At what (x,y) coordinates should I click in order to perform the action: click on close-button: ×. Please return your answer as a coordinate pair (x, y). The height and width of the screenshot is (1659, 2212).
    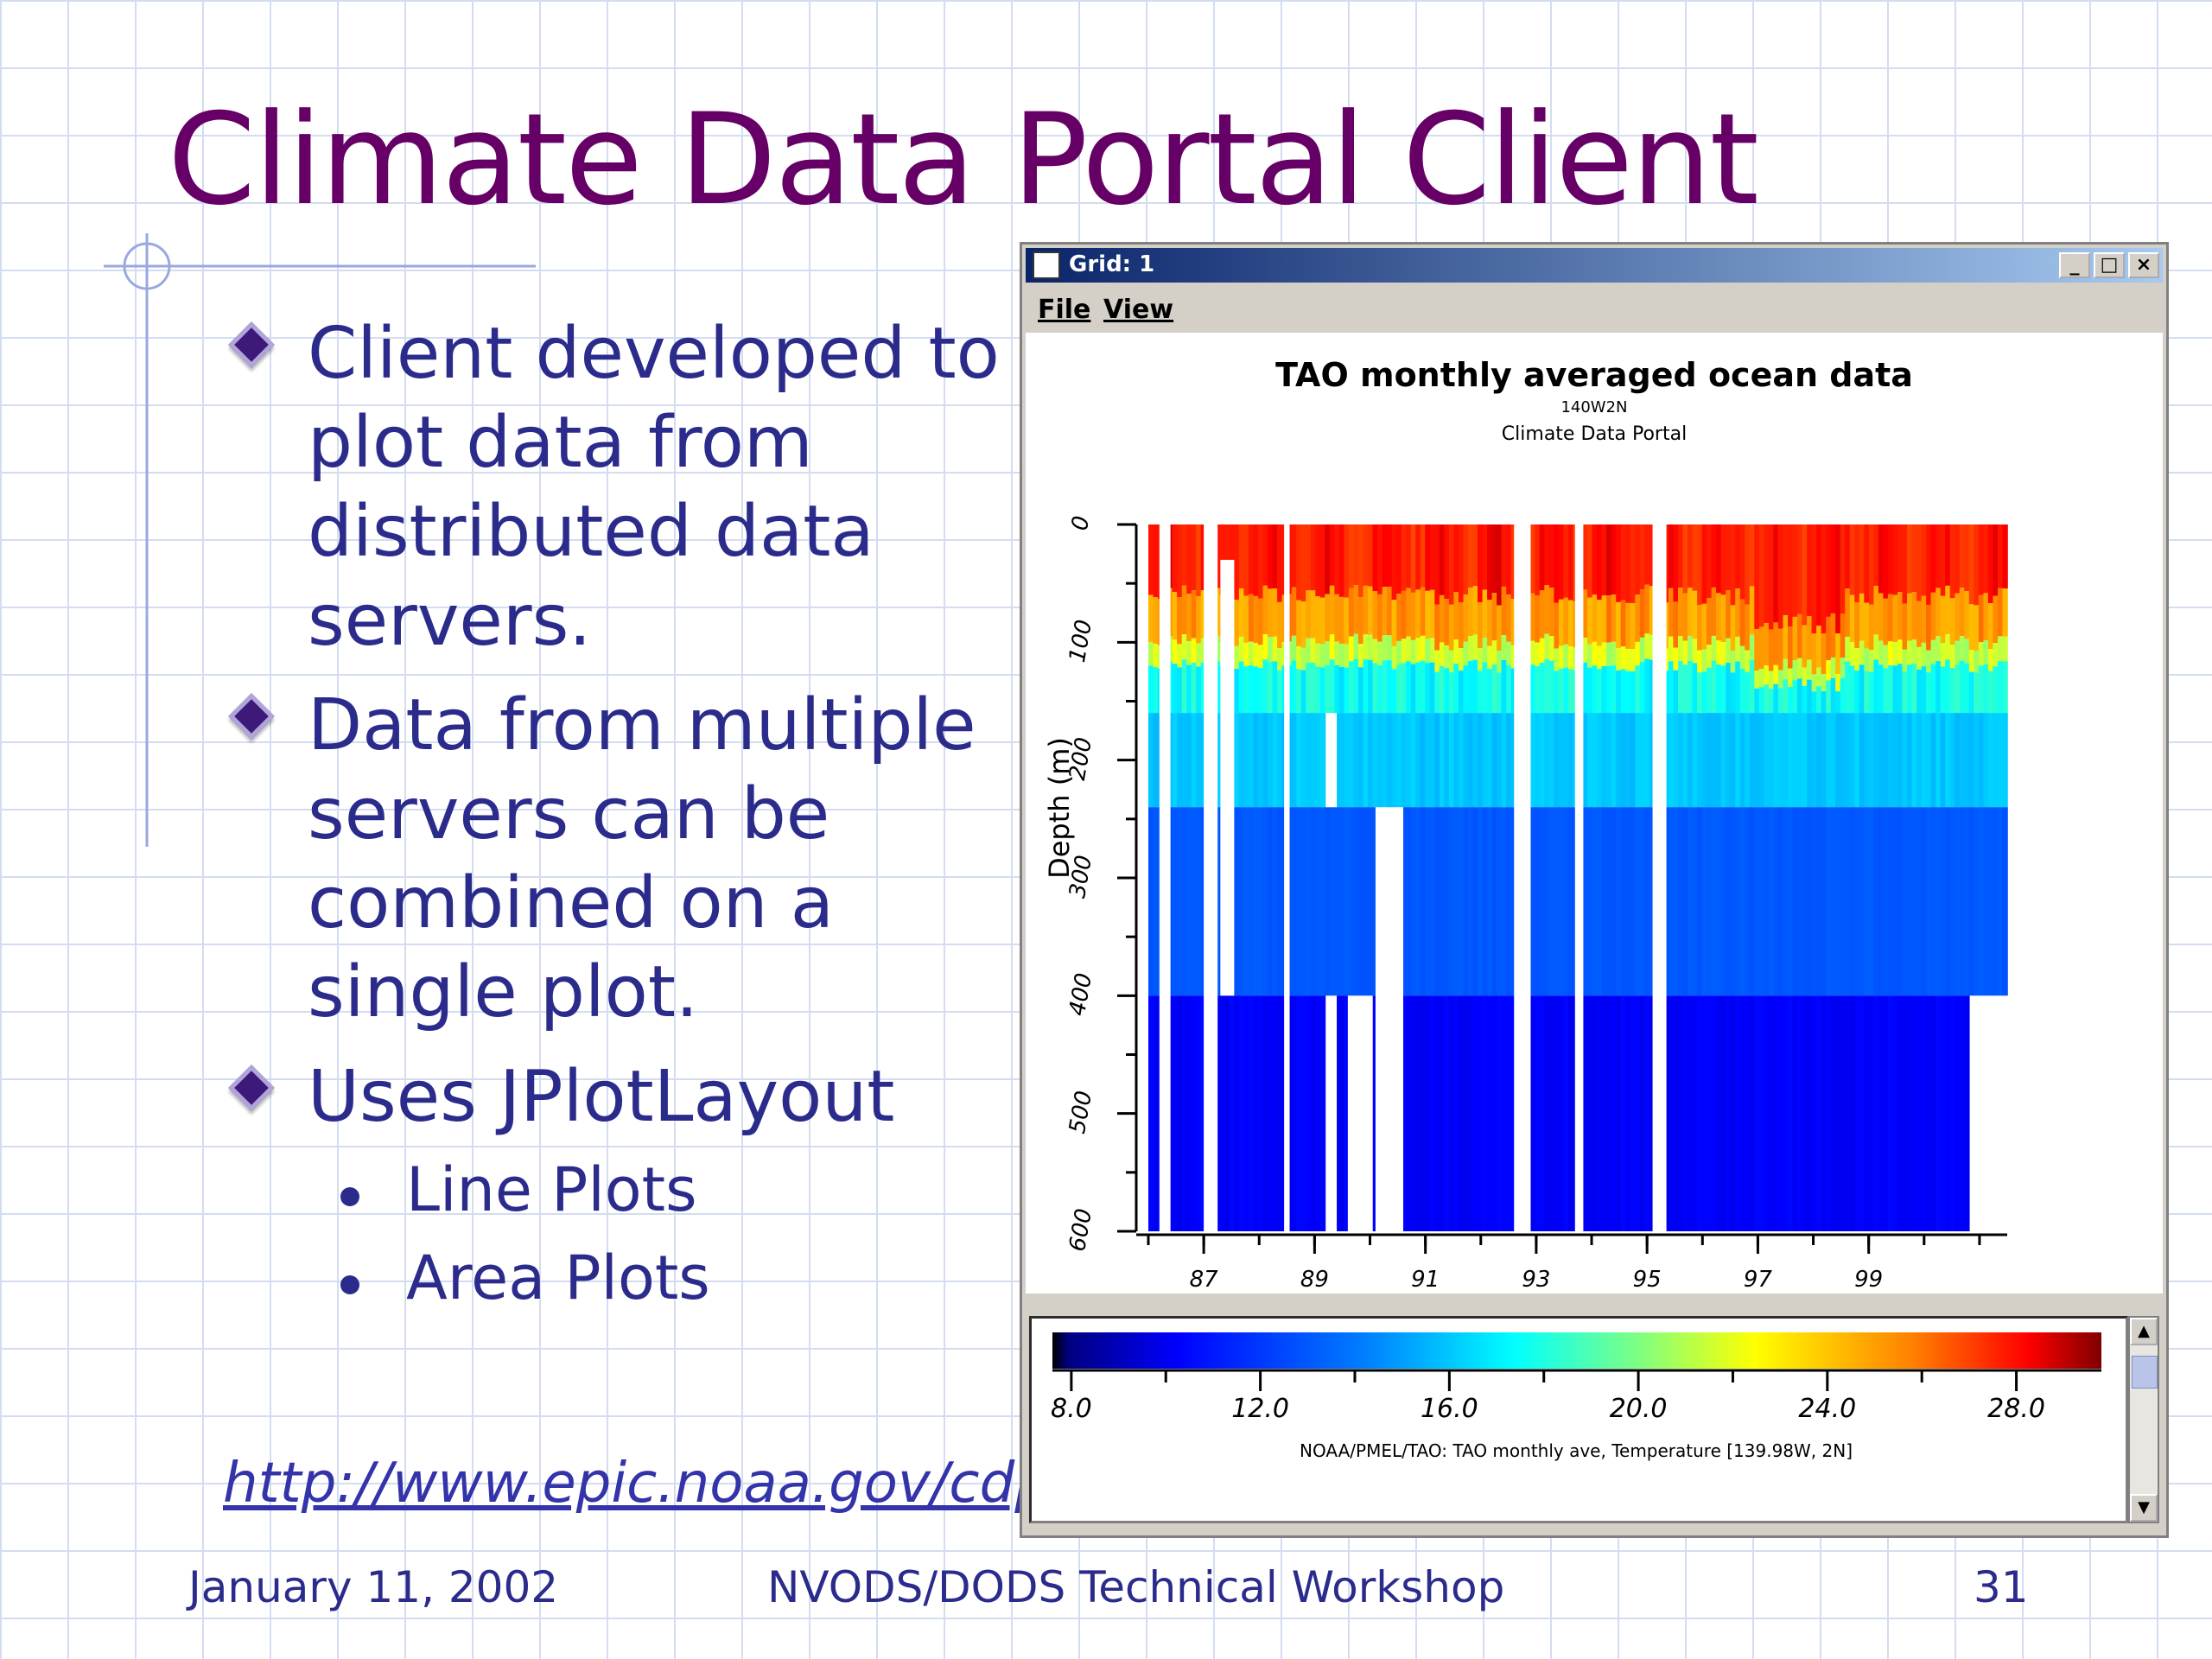
    Looking at the image, I should click on (2143, 265).